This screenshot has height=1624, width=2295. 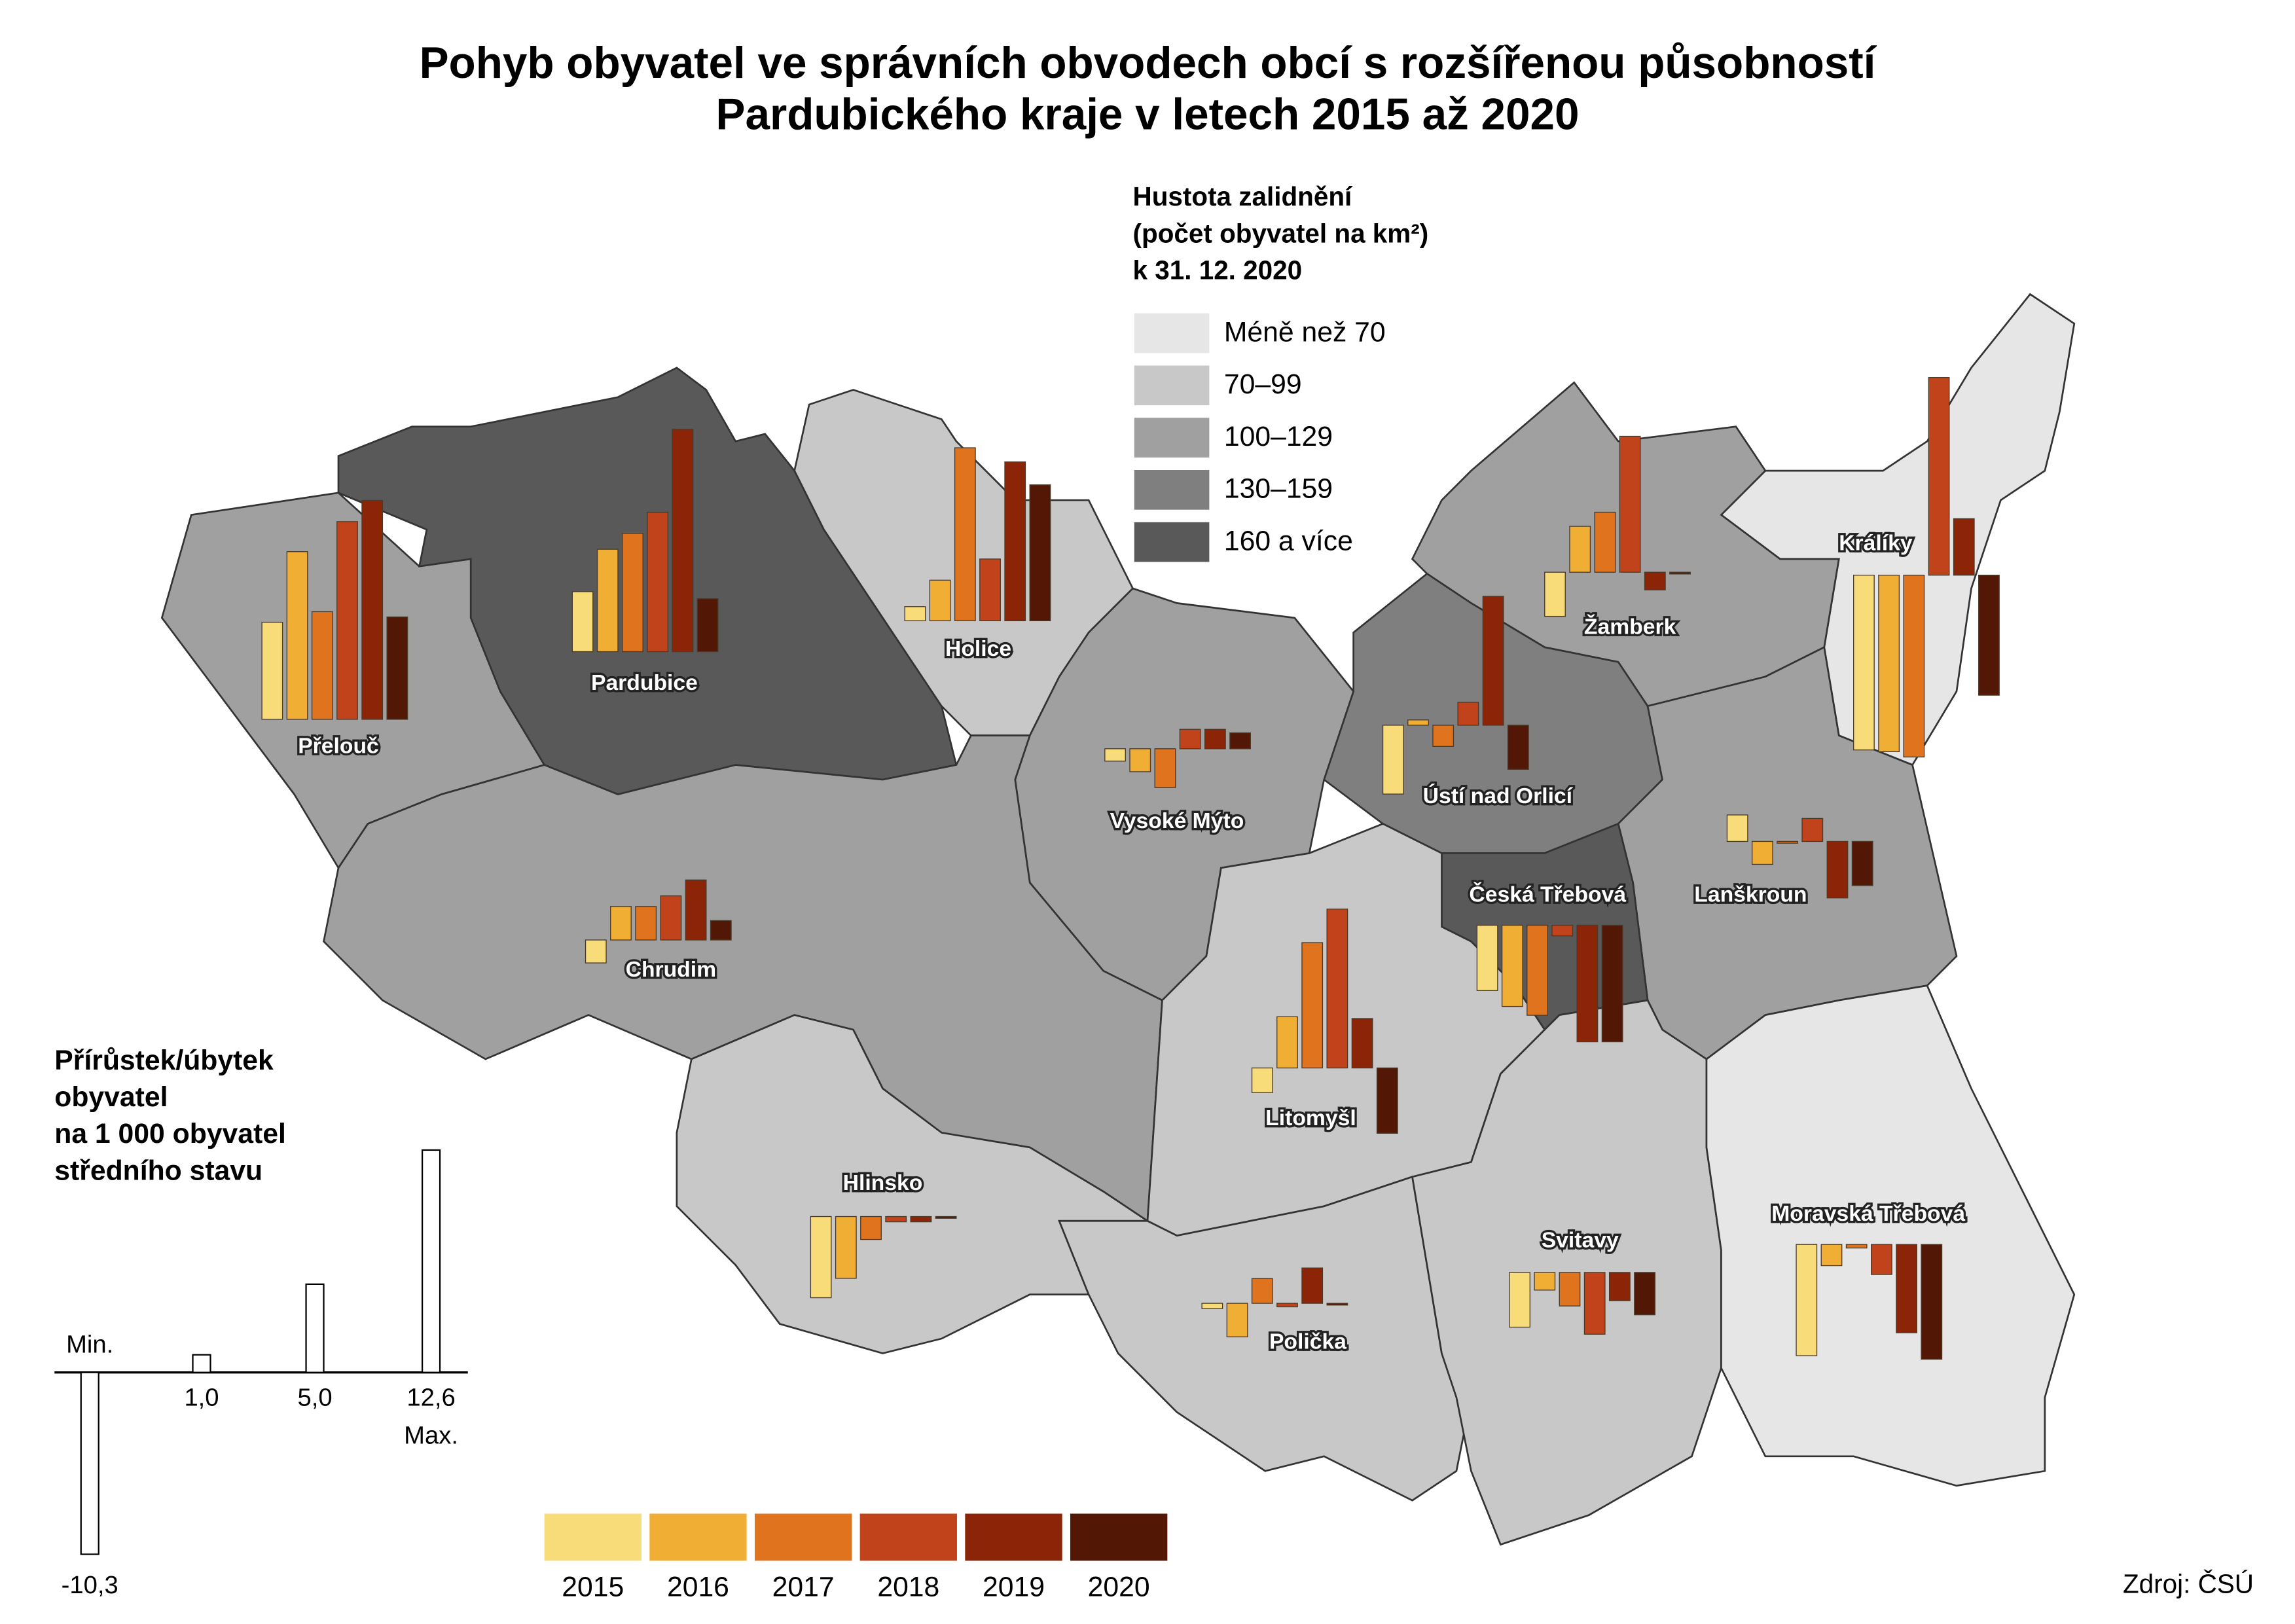 I want to click on density-legend-label: 130–159, so click(x=1279, y=489).